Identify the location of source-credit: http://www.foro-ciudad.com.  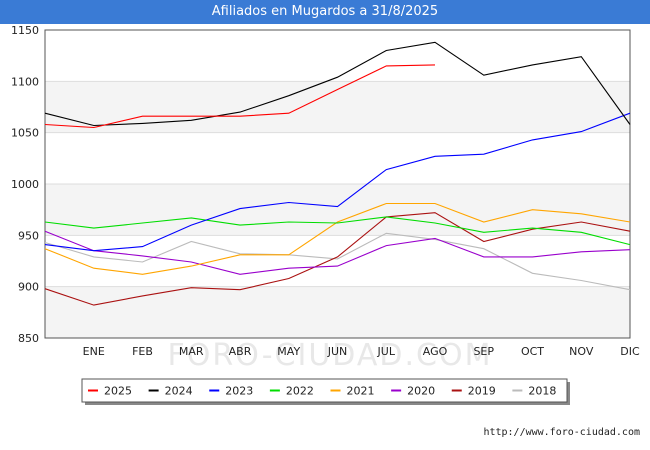
(561, 432).